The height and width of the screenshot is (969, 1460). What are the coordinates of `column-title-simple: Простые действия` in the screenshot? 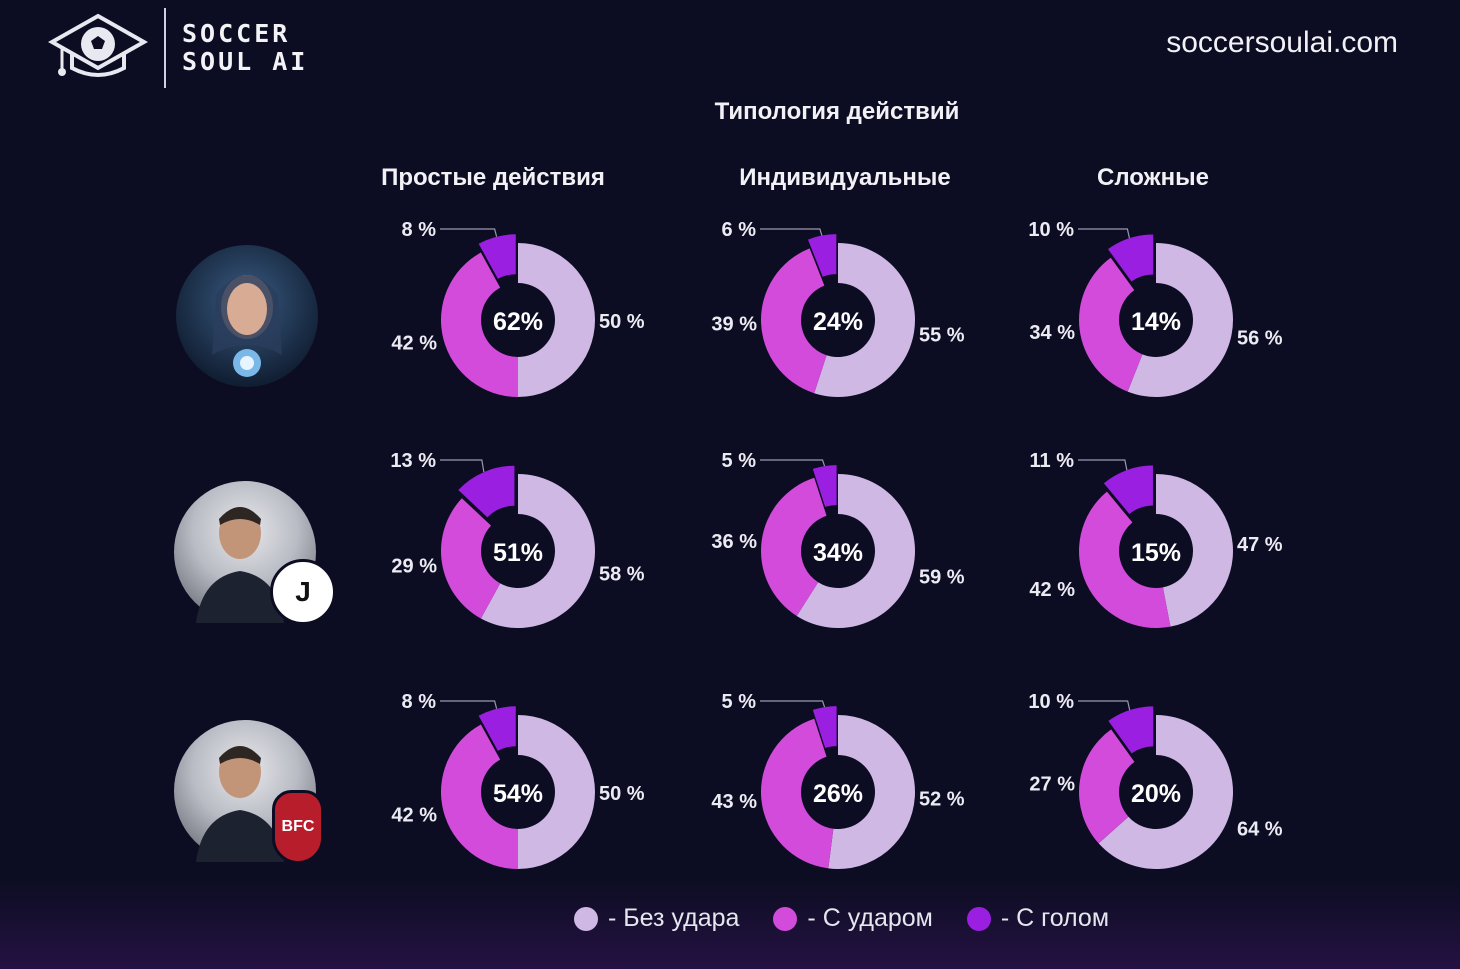 It's located at (493, 177).